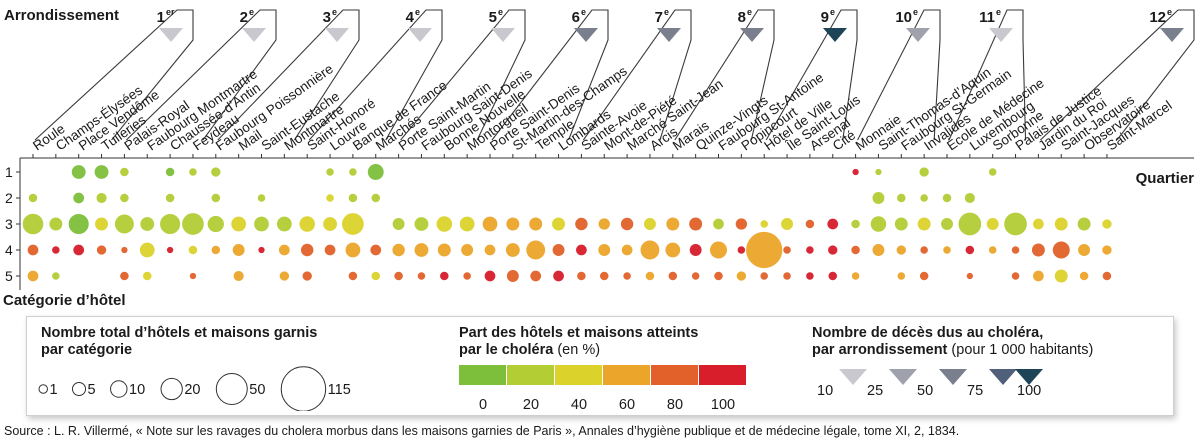 The height and width of the screenshot is (442, 1200). I want to click on arrondissement-label: 9, so click(825, 17).